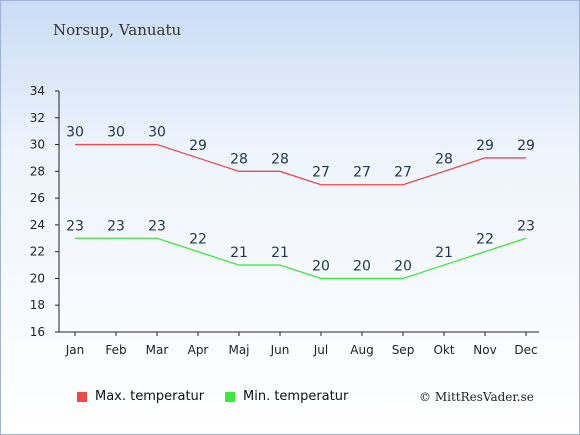 The image size is (580, 435). Describe the element at coordinates (37, 252) in the screenshot. I see `y-tick-label: 22` at that location.